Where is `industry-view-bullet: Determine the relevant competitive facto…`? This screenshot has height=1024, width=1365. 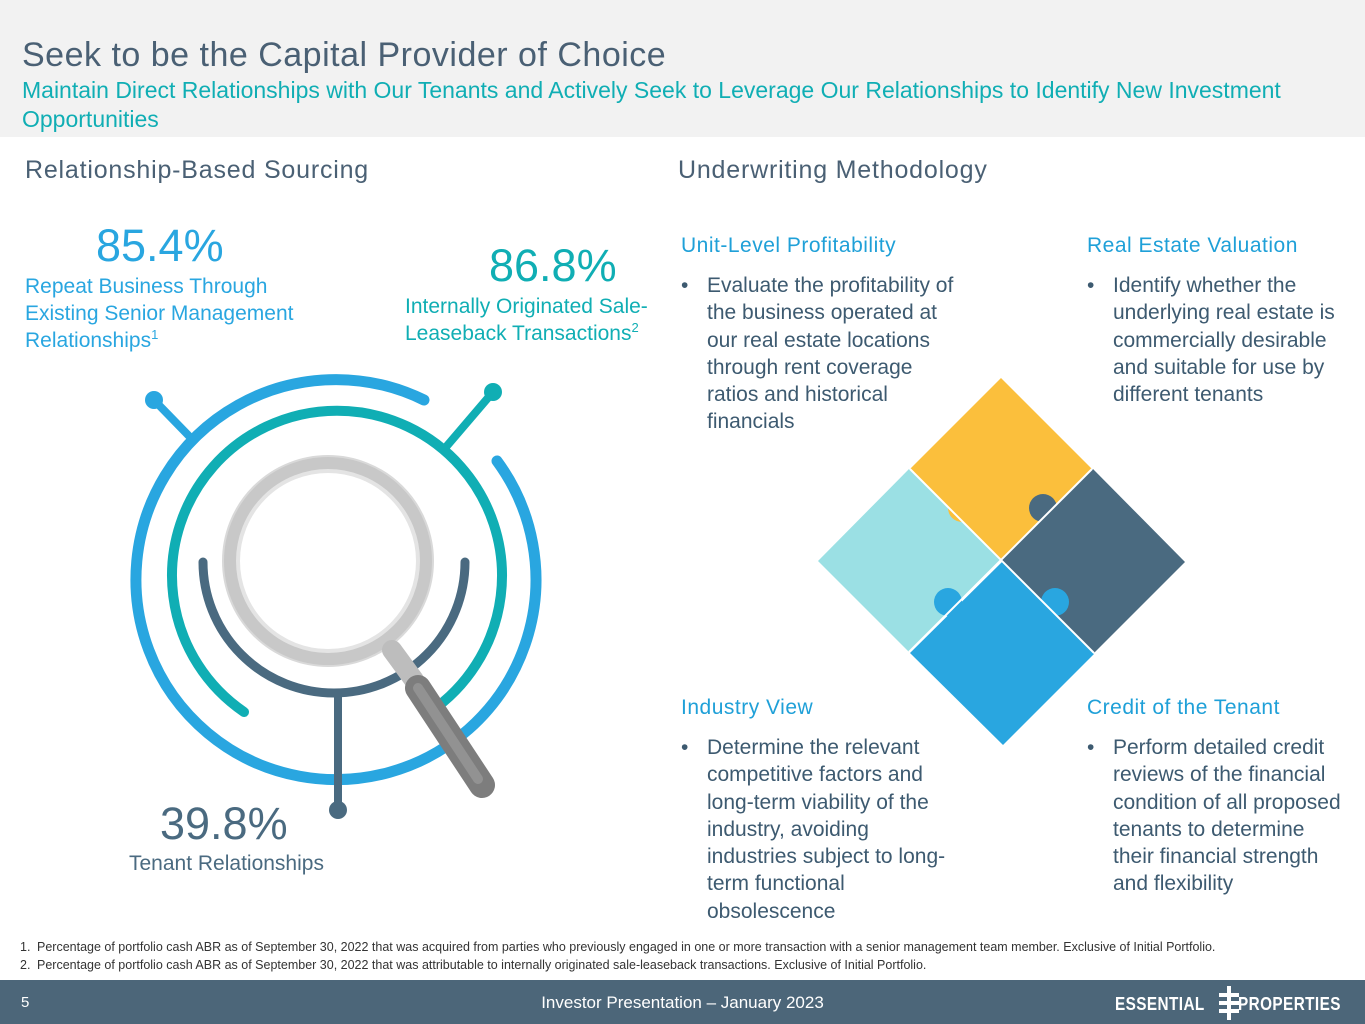
industry-view-bullet: Determine the relevant competitive facto… is located at coordinates (821, 829).